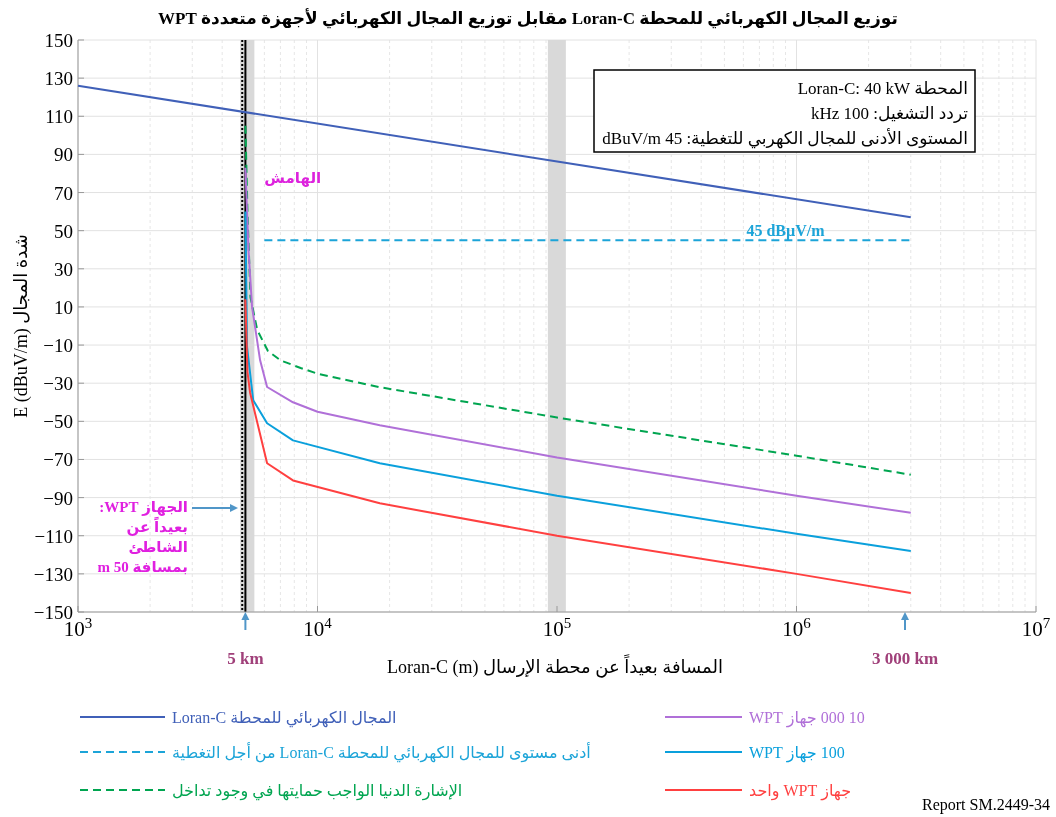 This screenshot has height=817, width=1056. I want to click on legend-label: جهاز WPT واحد, so click(800, 791).